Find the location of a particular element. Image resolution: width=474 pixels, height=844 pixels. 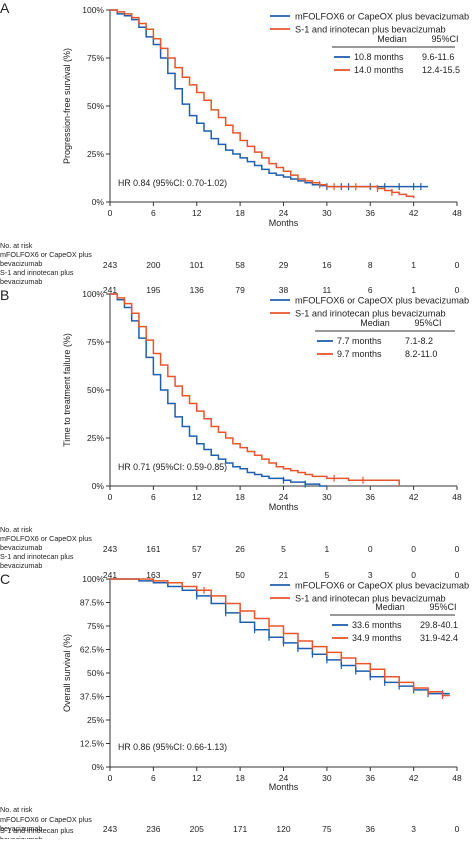

at-risk-value: 36 is located at coordinates (371, 829).